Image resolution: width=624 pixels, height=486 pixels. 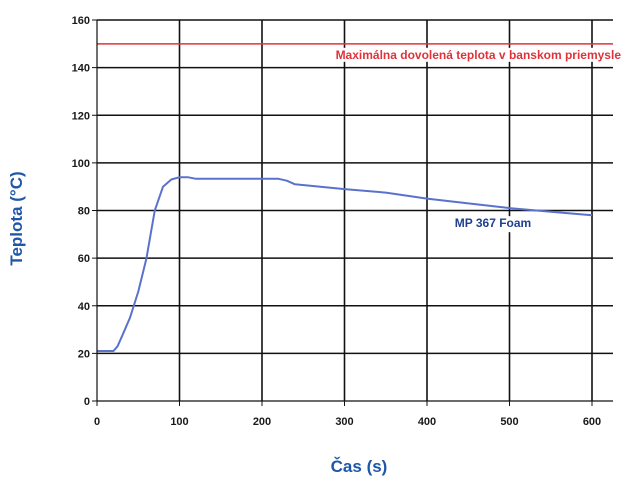 What do you see at coordinates (81, 21) in the screenshot?
I see `y-tick-label: 160` at bounding box center [81, 21].